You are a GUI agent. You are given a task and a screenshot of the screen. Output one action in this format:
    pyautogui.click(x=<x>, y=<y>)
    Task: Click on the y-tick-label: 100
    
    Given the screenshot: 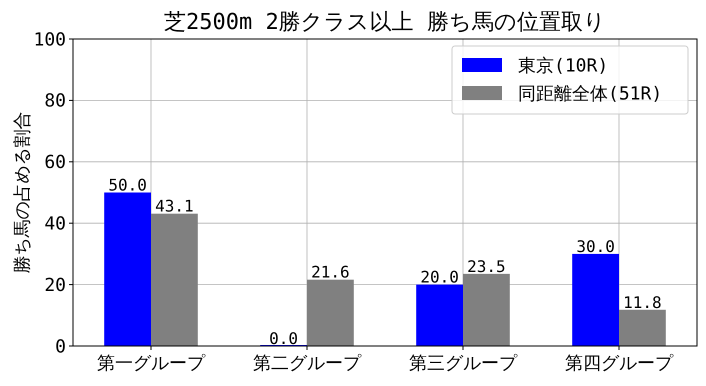 What is the action you would take?
    pyautogui.click(x=49, y=39)
    